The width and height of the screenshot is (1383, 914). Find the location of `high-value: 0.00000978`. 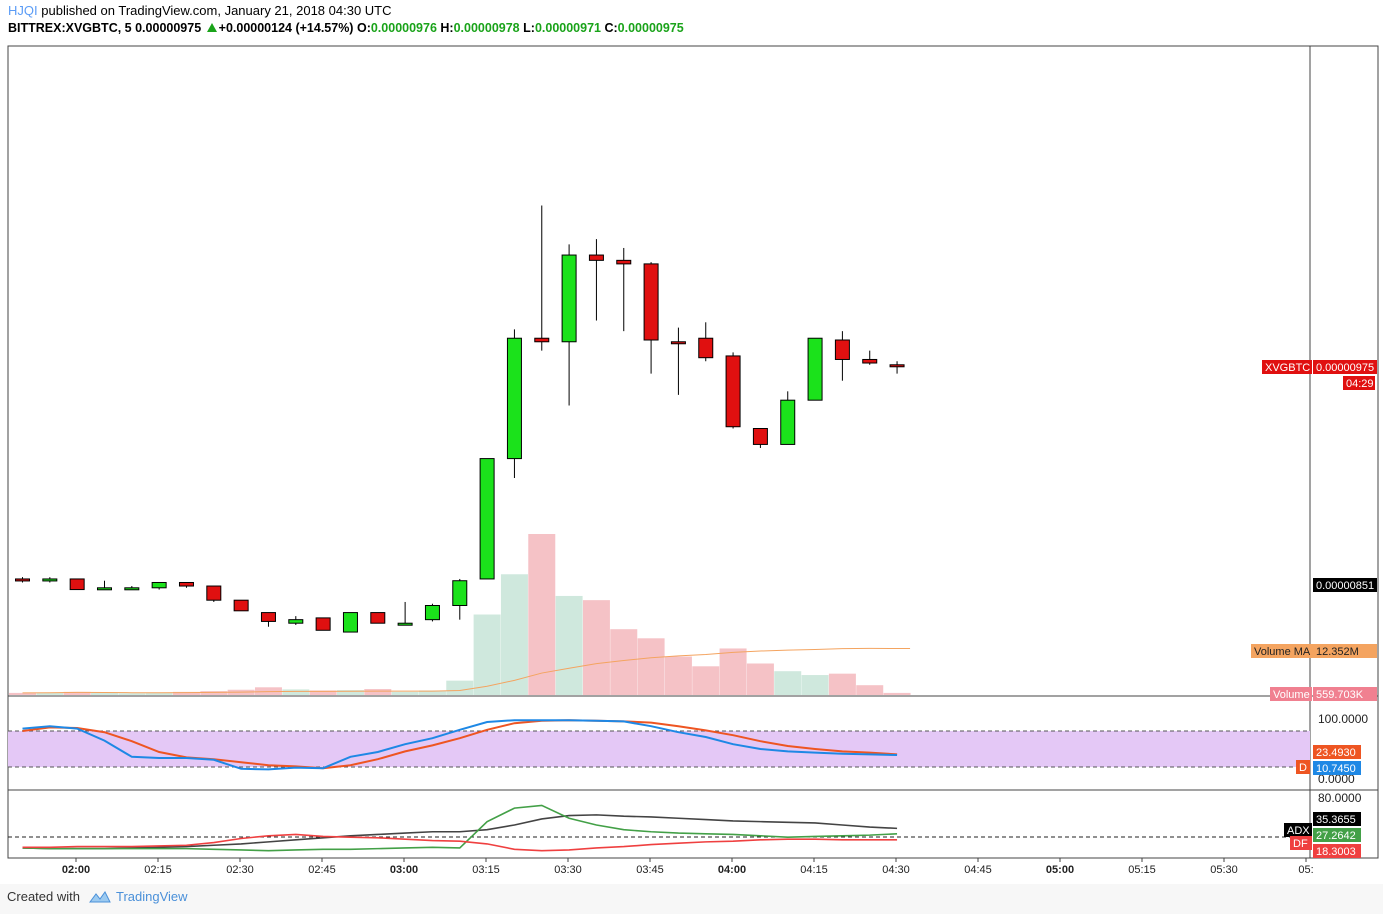

high-value: 0.00000978 is located at coordinates (486, 28).